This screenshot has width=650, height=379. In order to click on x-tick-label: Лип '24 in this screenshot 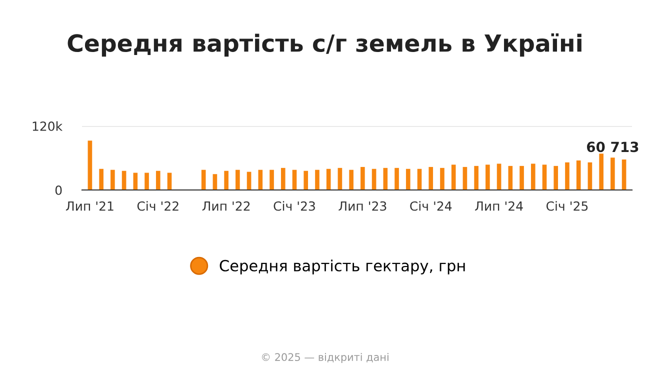, I will do `click(499, 206)`.